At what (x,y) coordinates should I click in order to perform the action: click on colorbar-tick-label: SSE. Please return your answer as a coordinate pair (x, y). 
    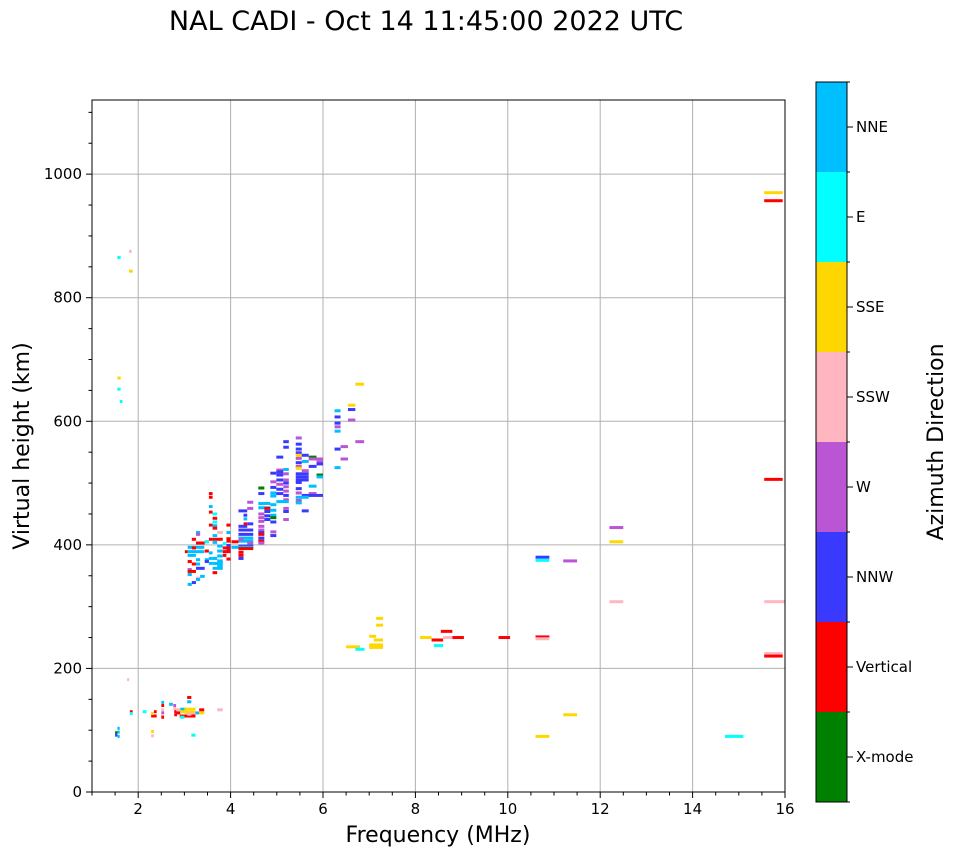
    Looking at the image, I should click on (870, 307).